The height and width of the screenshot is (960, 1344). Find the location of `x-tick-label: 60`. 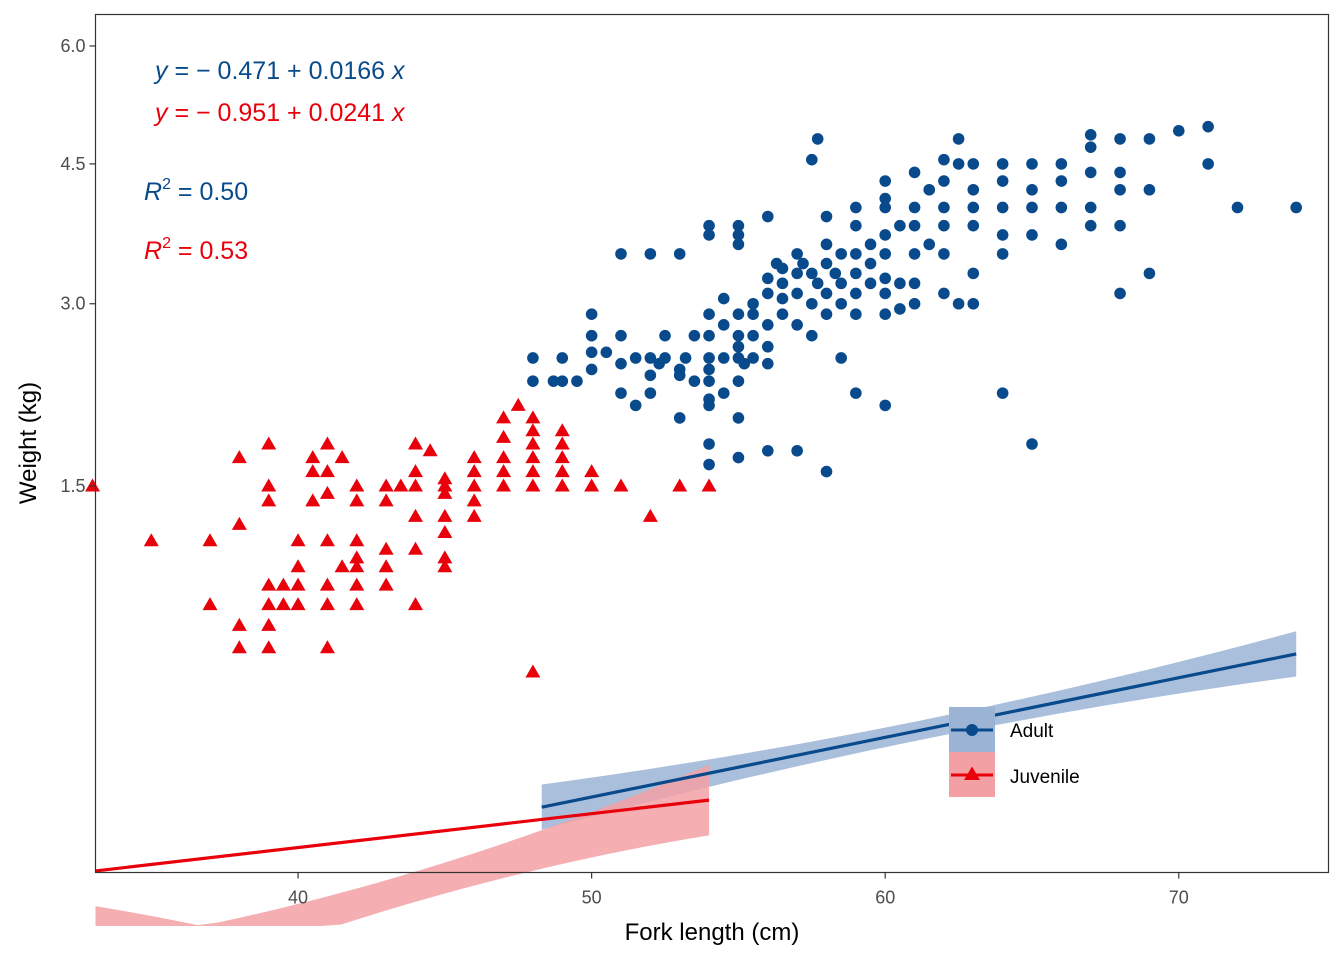

x-tick-label: 60 is located at coordinates (885, 898).